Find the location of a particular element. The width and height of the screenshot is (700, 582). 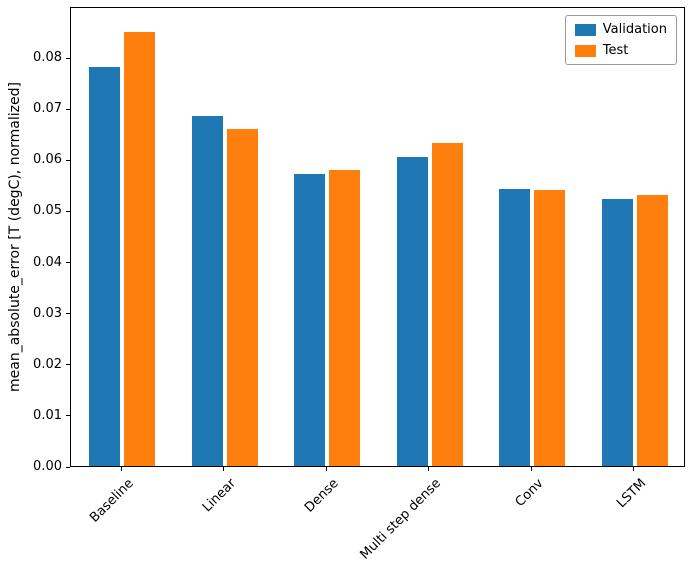

bar-validation-linear is located at coordinates (207, 291).